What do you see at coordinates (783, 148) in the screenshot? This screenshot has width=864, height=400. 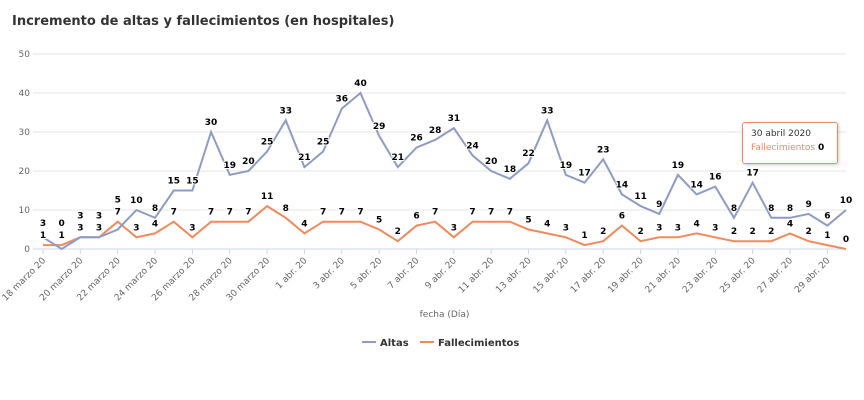 I see `tooltip-series: Fallecimientos` at bounding box center [783, 148].